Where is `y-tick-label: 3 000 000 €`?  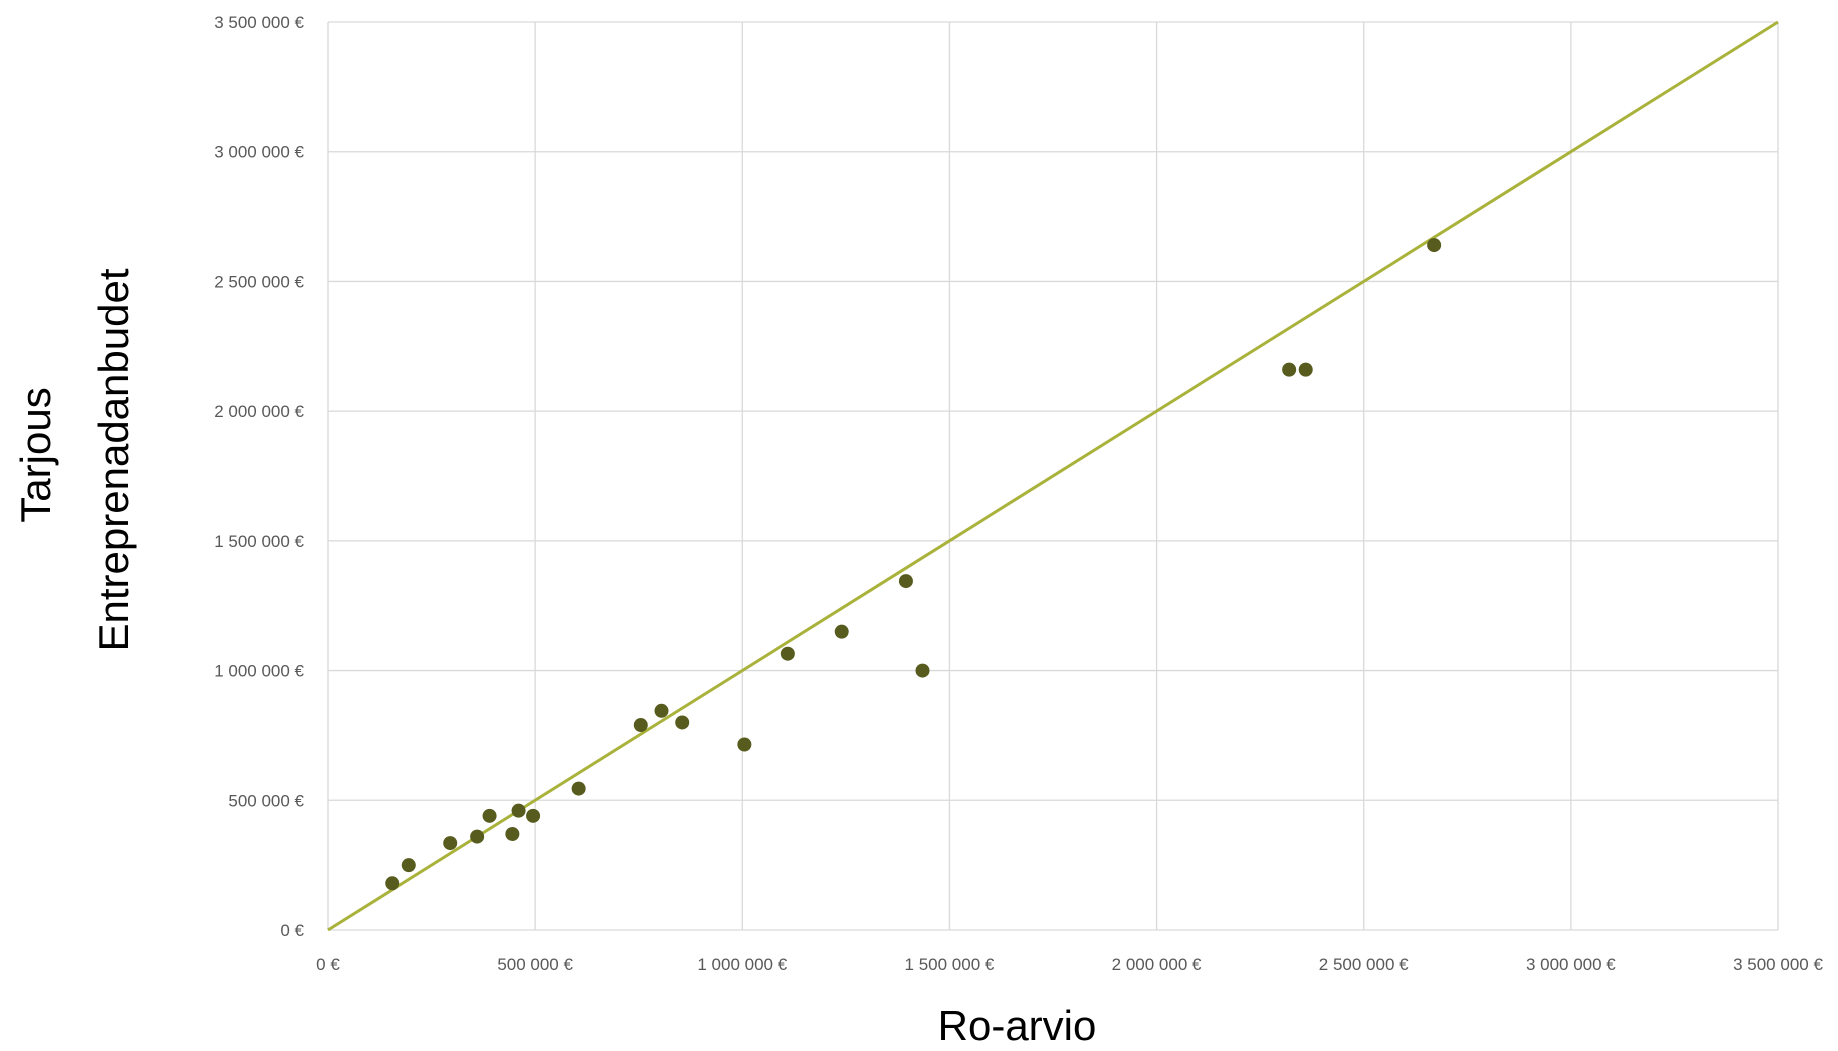 y-tick-label: 3 000 000 € is located at coordinates (259, 152).